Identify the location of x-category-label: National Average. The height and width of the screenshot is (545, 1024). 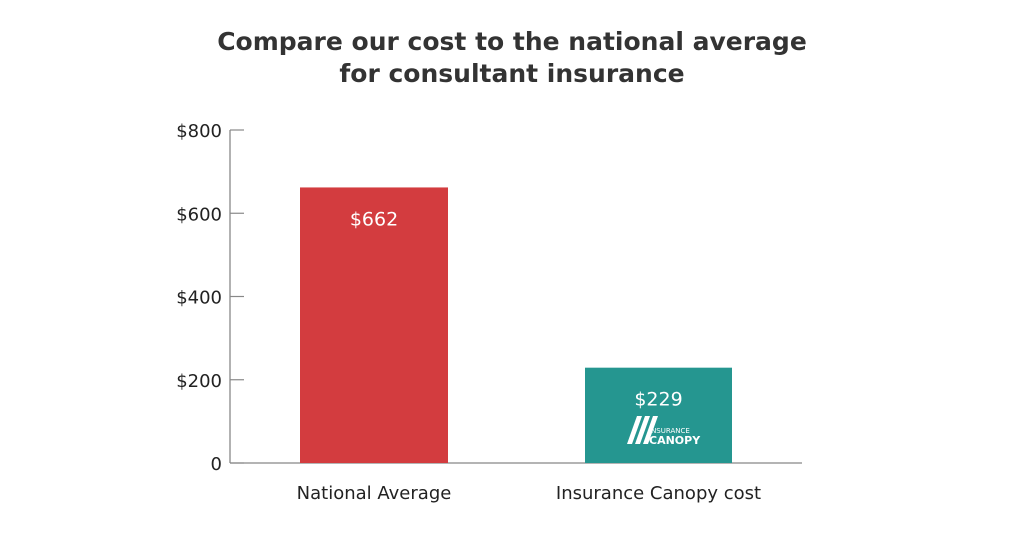
(374, 493).